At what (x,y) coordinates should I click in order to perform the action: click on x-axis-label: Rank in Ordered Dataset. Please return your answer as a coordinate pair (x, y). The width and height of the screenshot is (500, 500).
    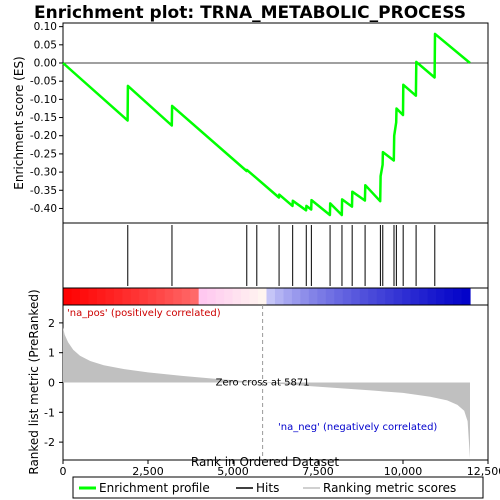
    Looking at the image, I should click on (265, 462).